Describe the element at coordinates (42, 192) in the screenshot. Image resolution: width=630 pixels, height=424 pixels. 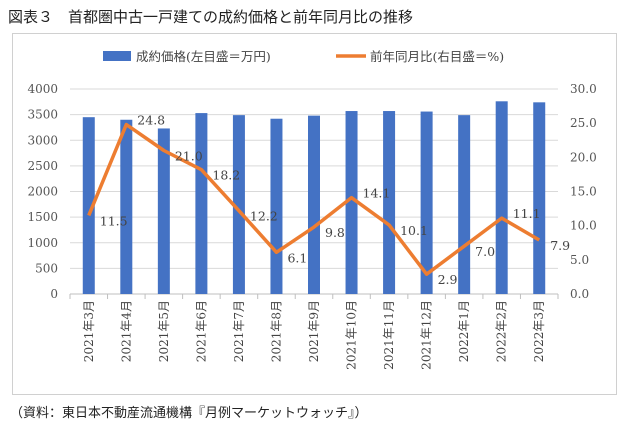
I see `left-axis-tick-label: 2000` at that location.